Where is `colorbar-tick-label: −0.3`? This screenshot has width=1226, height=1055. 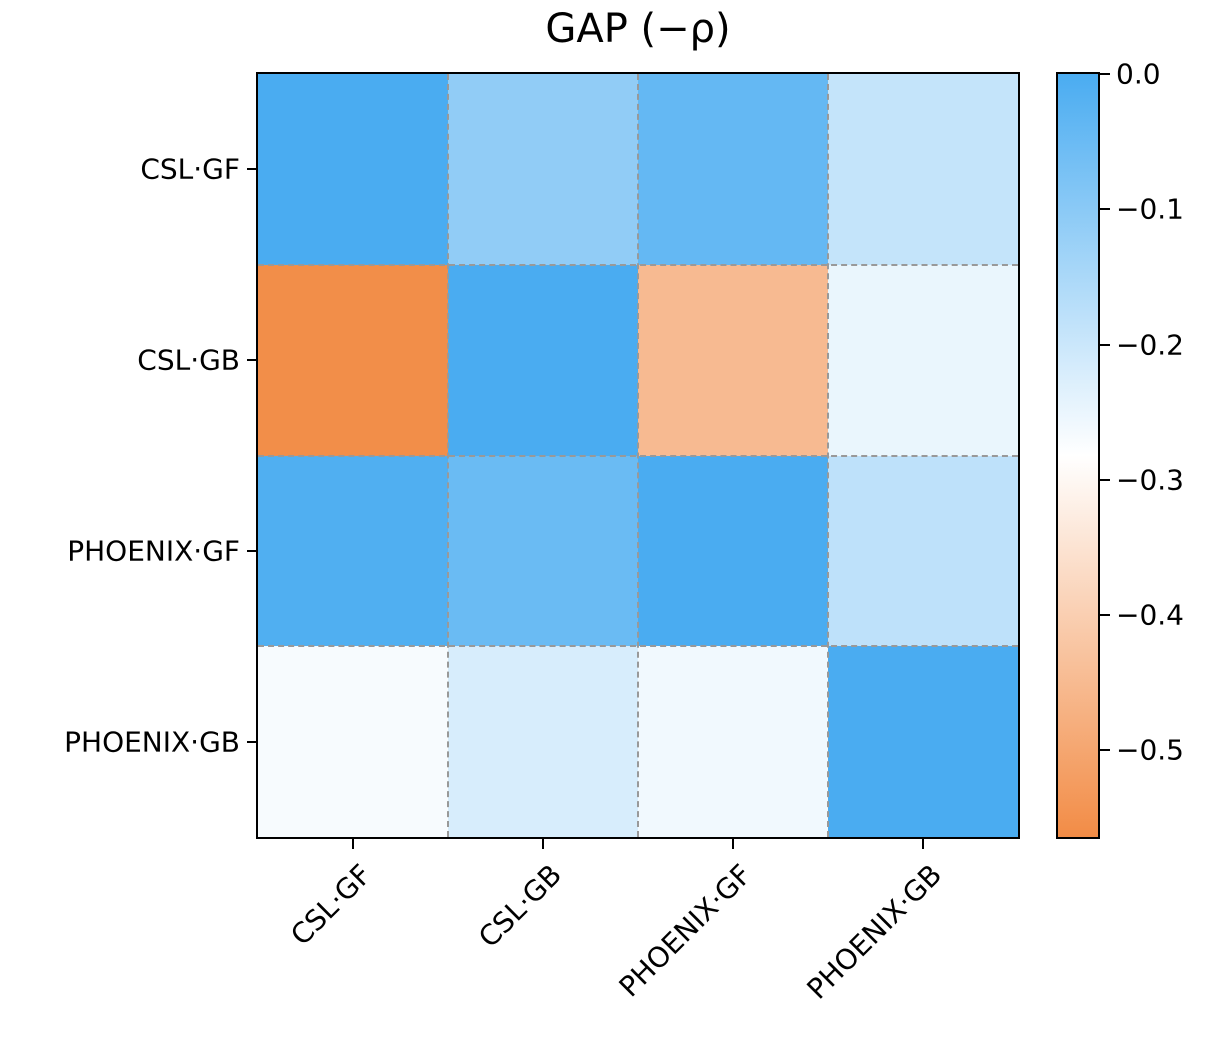 colorbar-tick-label: −0.3 is located at coordinates (1150, 480).